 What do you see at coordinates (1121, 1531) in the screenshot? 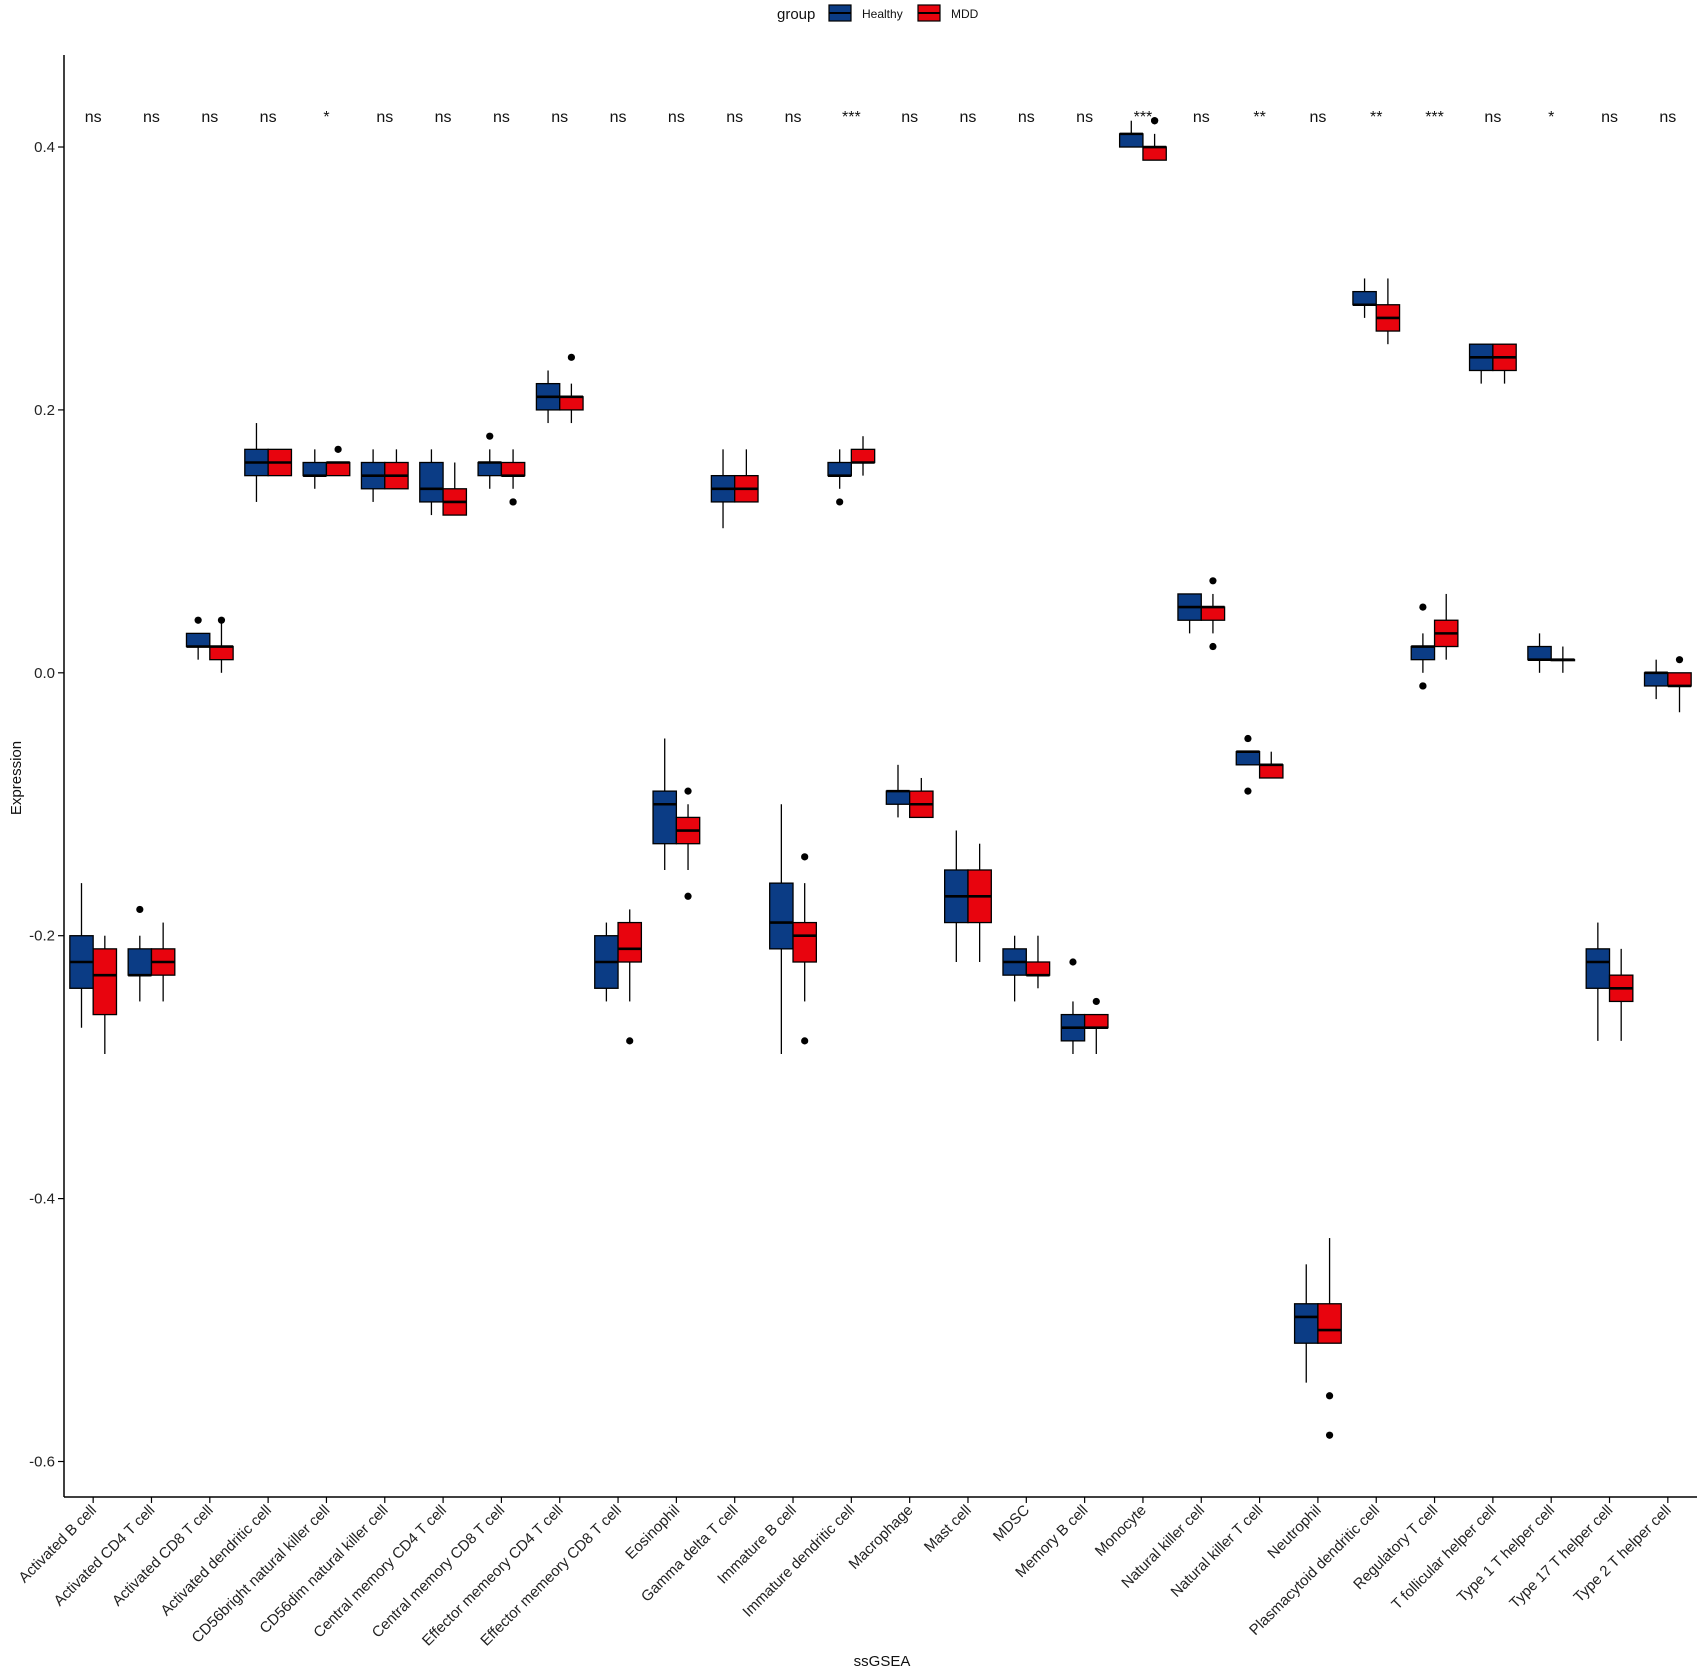
I see `x-tick-label: Monocyte` at bounding box center [1121, 1531].